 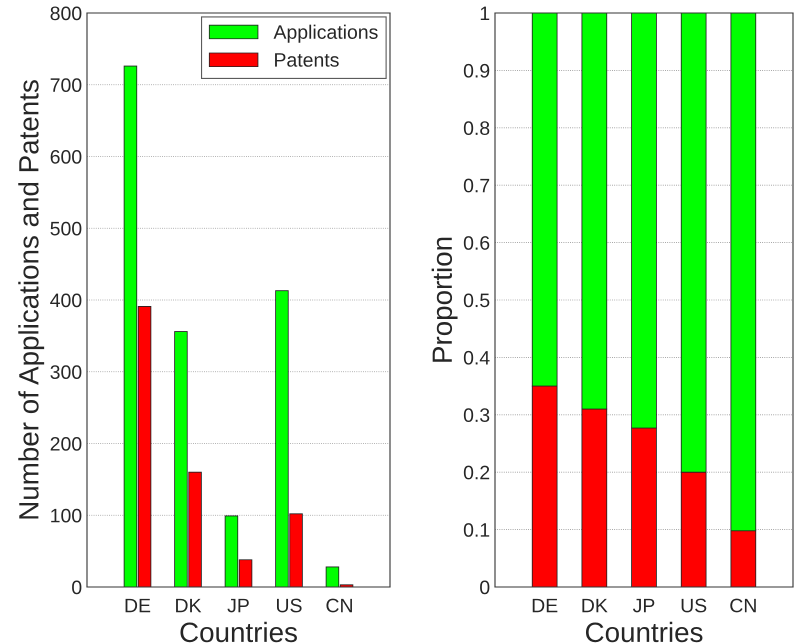 What do you see at coordinates (66, 157) in the screenshot?
I see `y-tick-label: 600` at bounding box center [66, 157].